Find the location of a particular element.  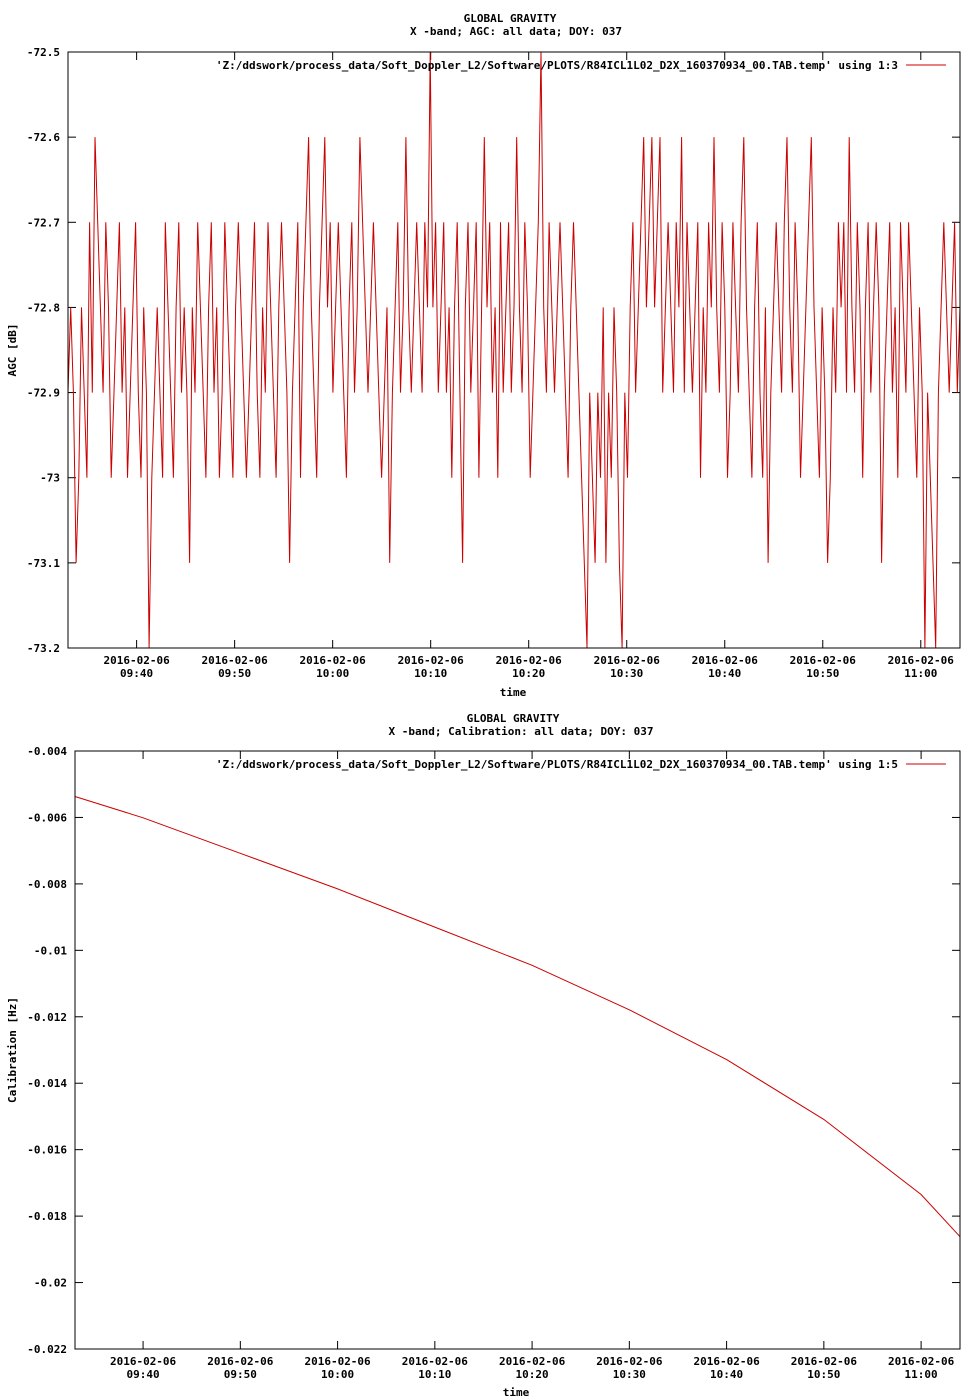

y-tick-label: -0.01 is located at coordinates (50, 950).